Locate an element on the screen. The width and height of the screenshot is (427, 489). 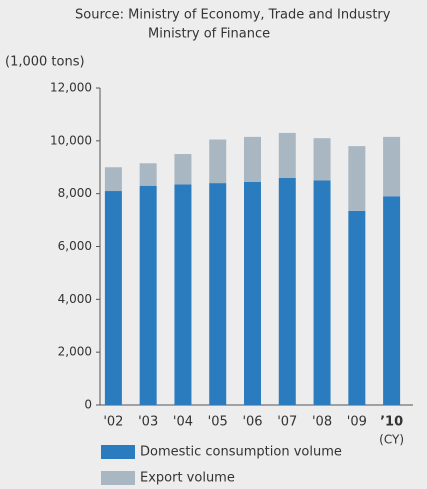
x-tick-label: '05 is located at coordinates (218, 422).